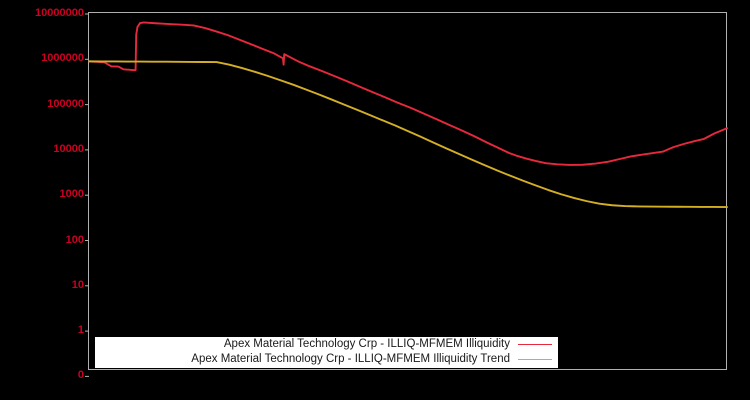 This screenshot has width=750, height=400. Describe the element at coordinates (80, 330) in the screenshot. I see `y-tick-label: 1` at that location.